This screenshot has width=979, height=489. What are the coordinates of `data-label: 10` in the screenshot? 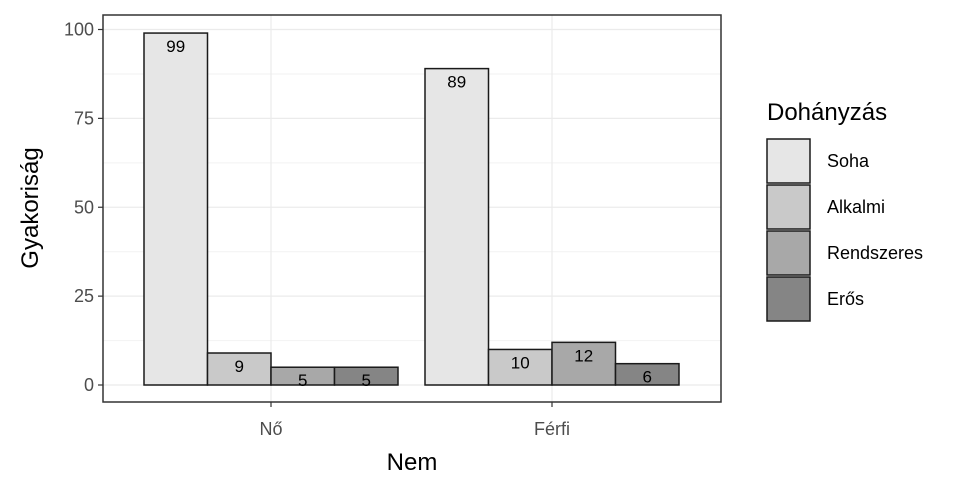 It's located at (520, 362).